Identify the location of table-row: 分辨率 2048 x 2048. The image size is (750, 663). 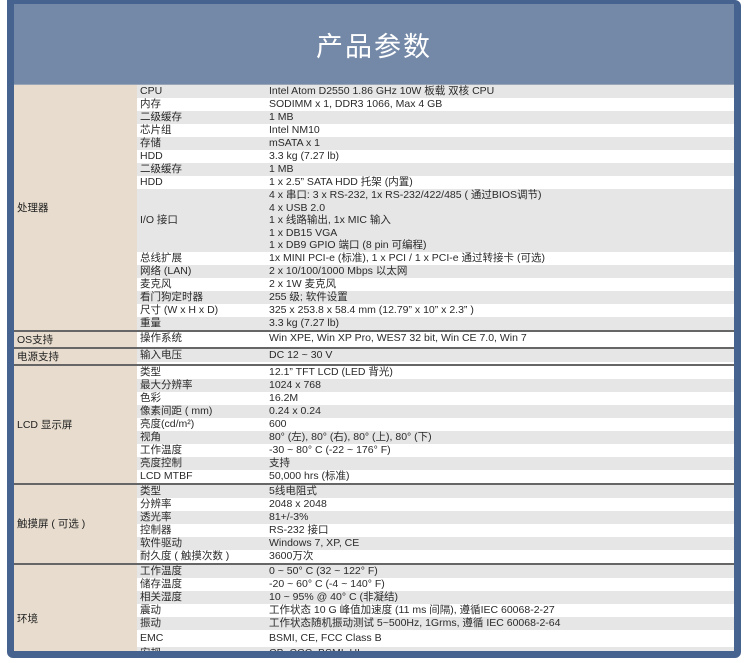
(435, 504).